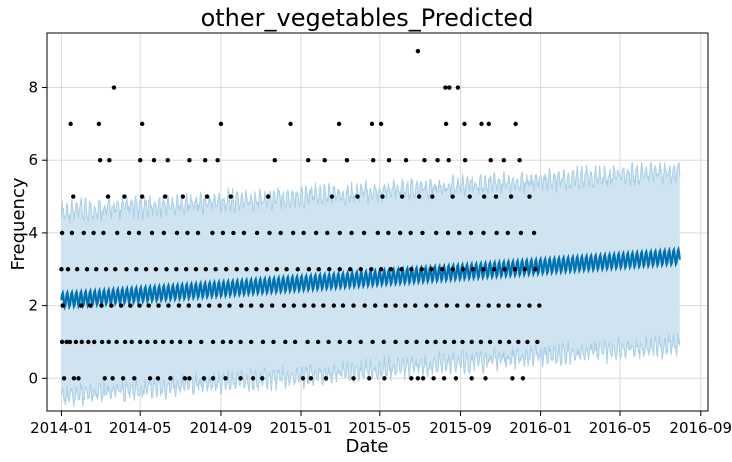 The image size is (732, 462). I want to click on y-tick-label: 6, so click(33, 160).